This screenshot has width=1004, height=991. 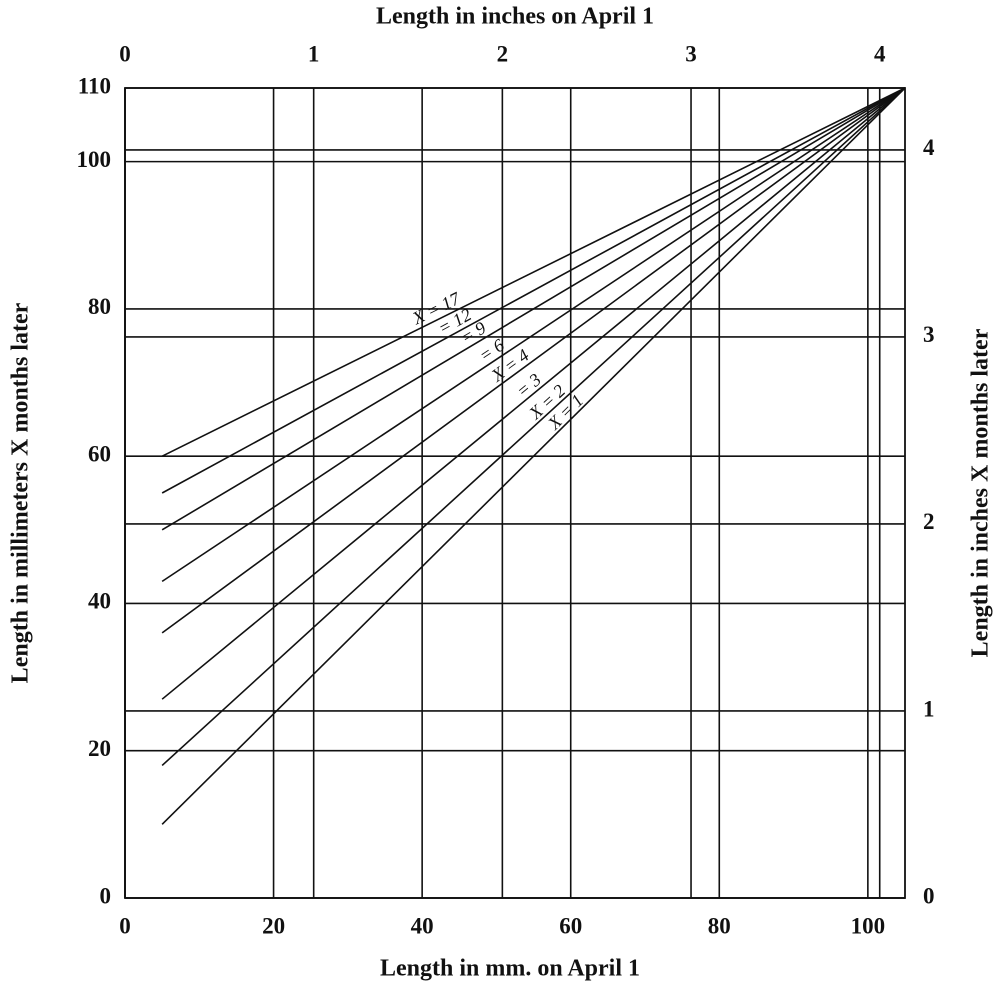 What do you see at coordinates (94, 159) in the screenshot?
I see `y-tick-label: 100` at bounding box center [94, 159].